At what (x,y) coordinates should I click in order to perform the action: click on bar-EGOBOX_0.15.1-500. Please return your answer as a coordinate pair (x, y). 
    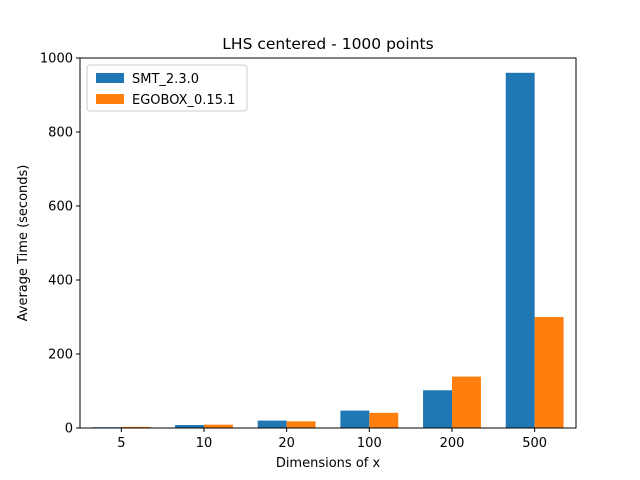
    Looking at the image, I should click on (549, 372).